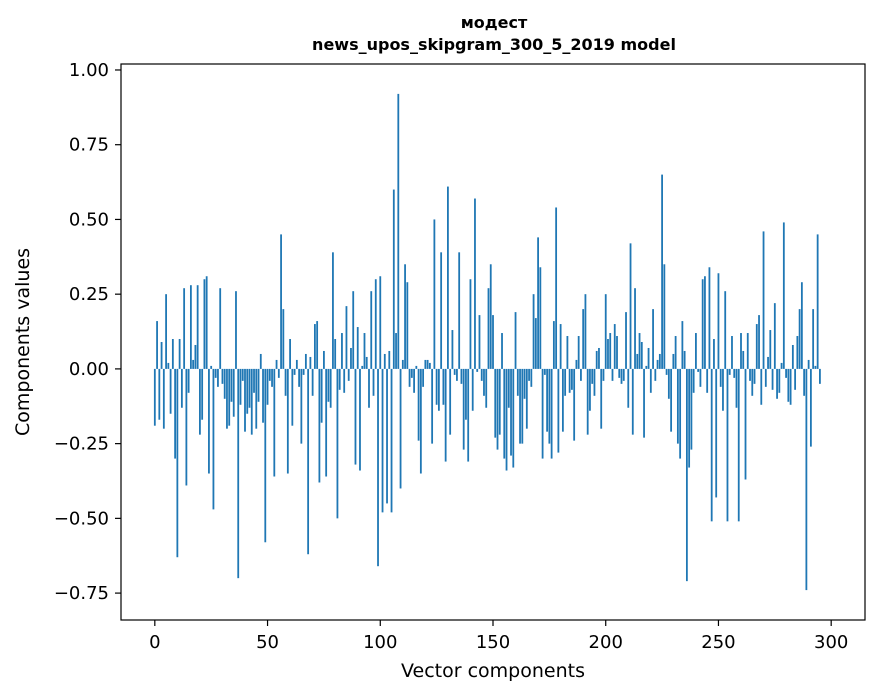  What do you see at coordinates (267, 642) in the screenshot?
I see `x-tick-label: 50` at bounding box center [267, 642].